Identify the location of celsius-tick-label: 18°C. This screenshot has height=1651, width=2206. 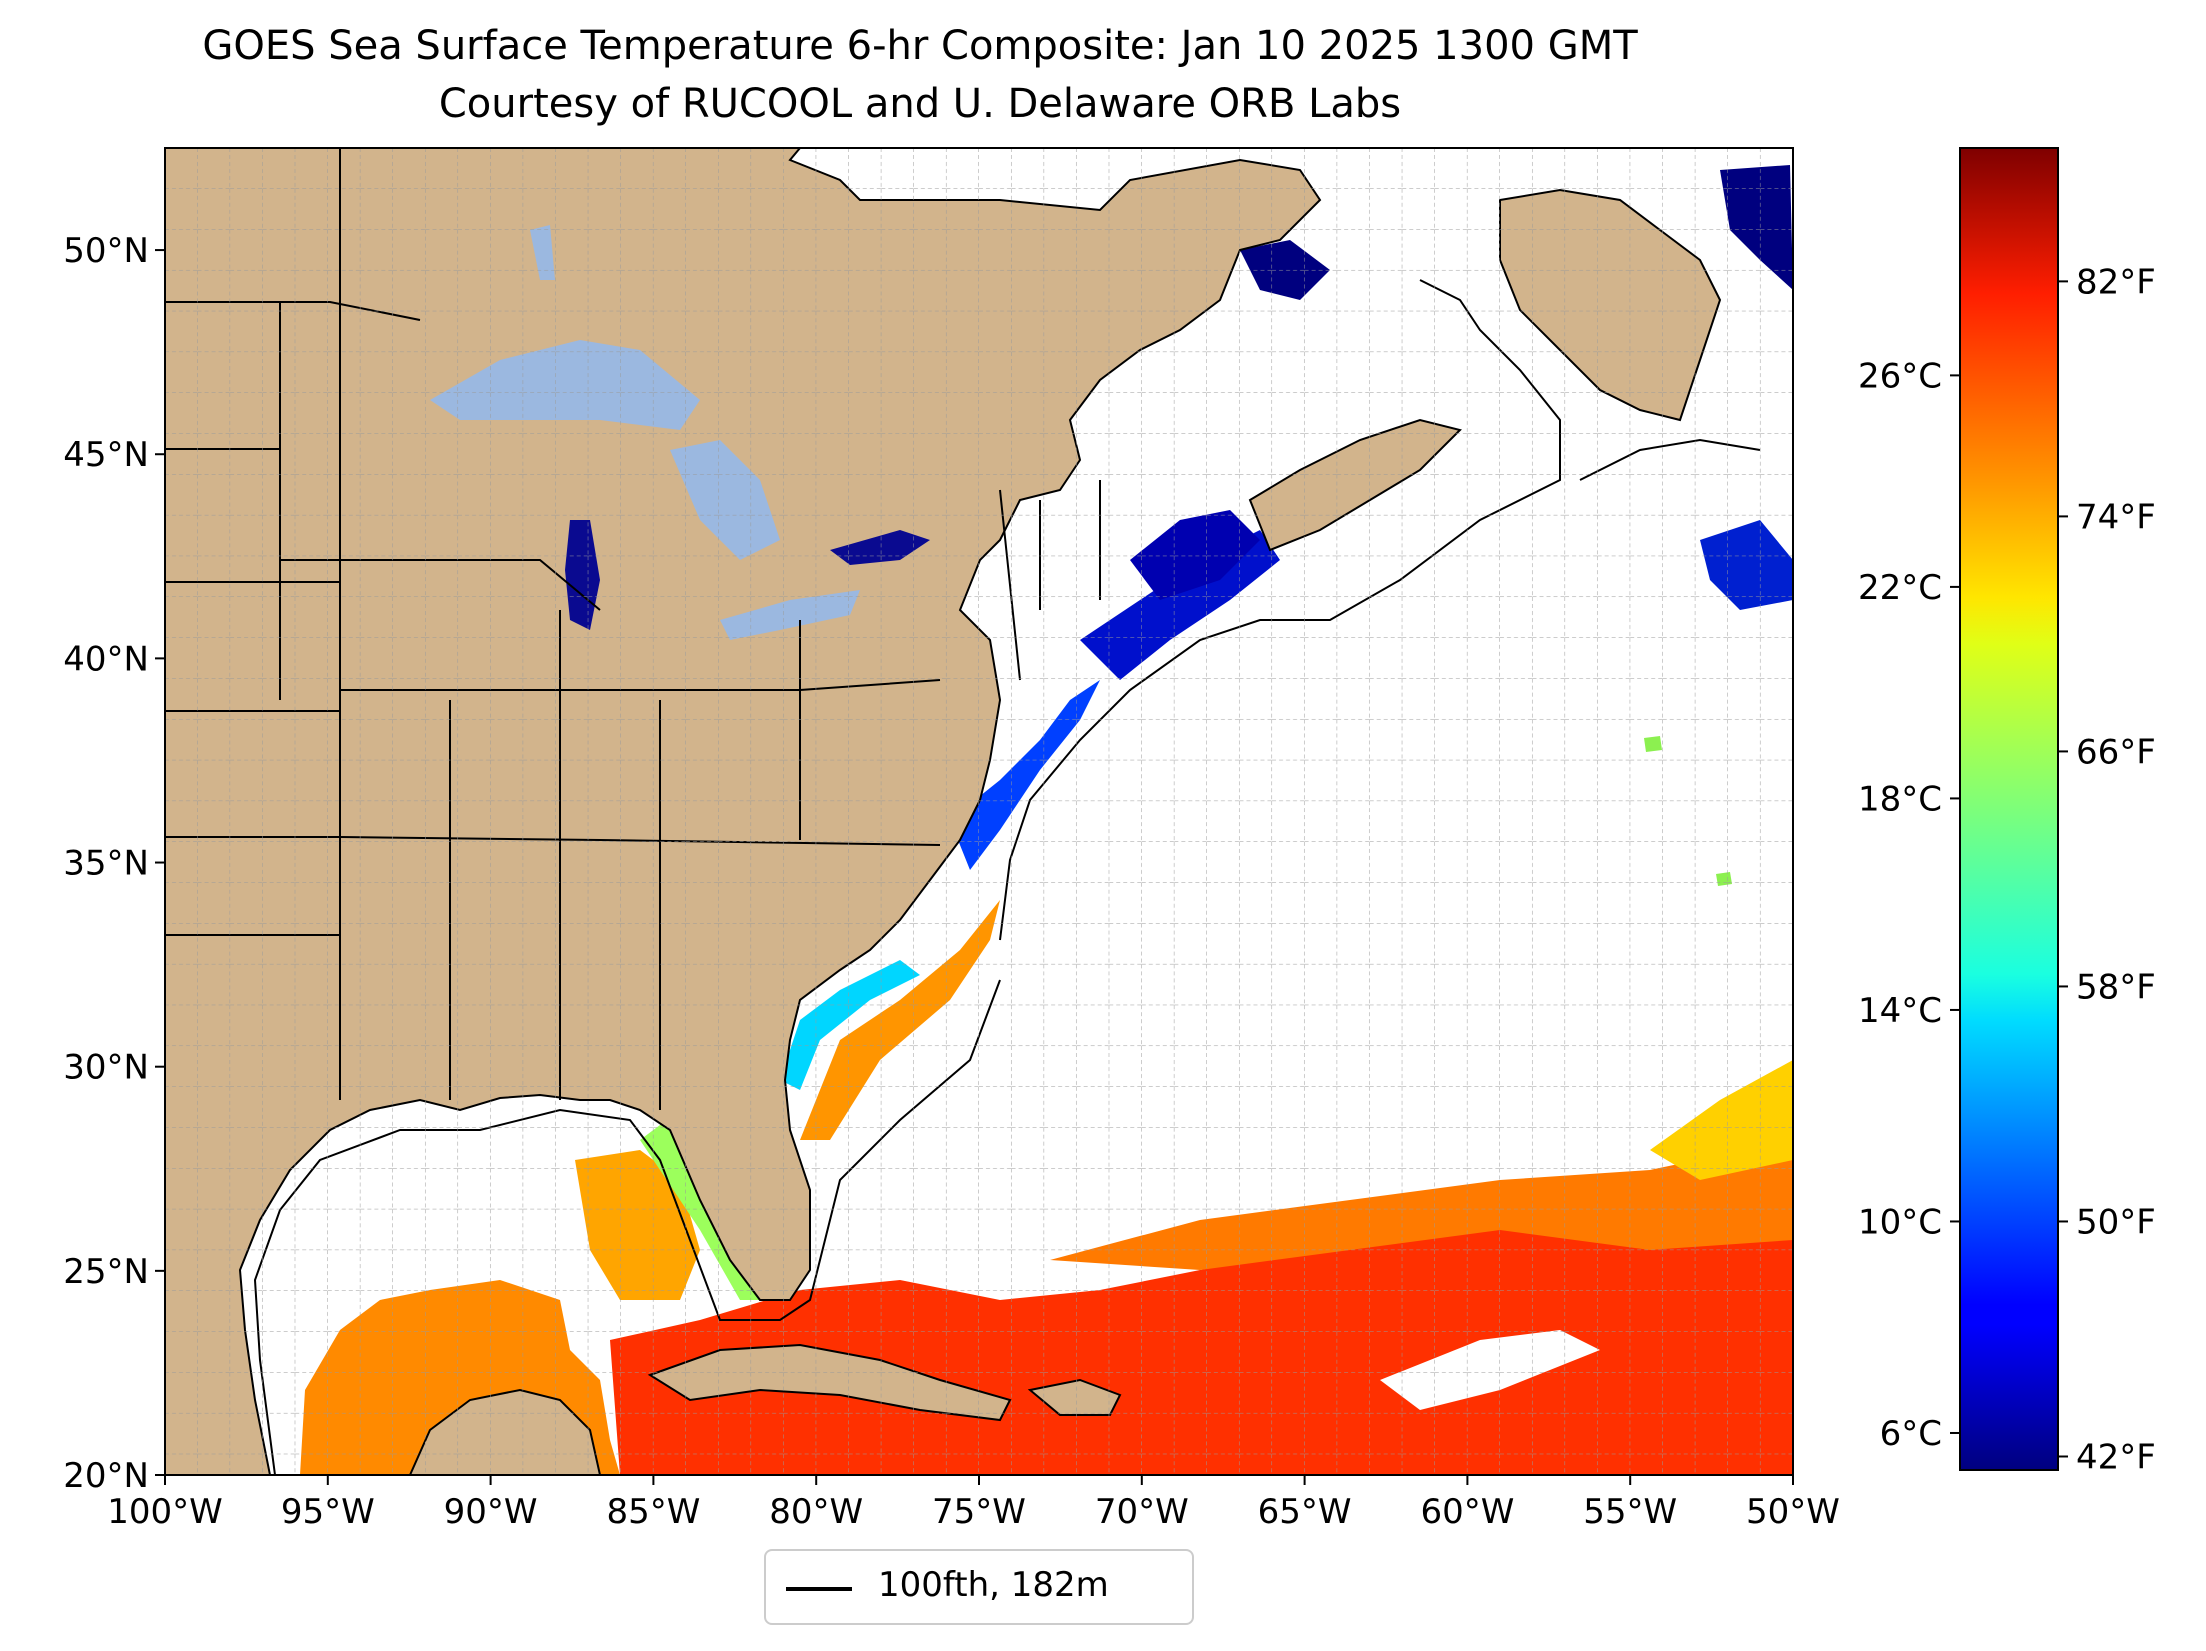
(1900, 799).